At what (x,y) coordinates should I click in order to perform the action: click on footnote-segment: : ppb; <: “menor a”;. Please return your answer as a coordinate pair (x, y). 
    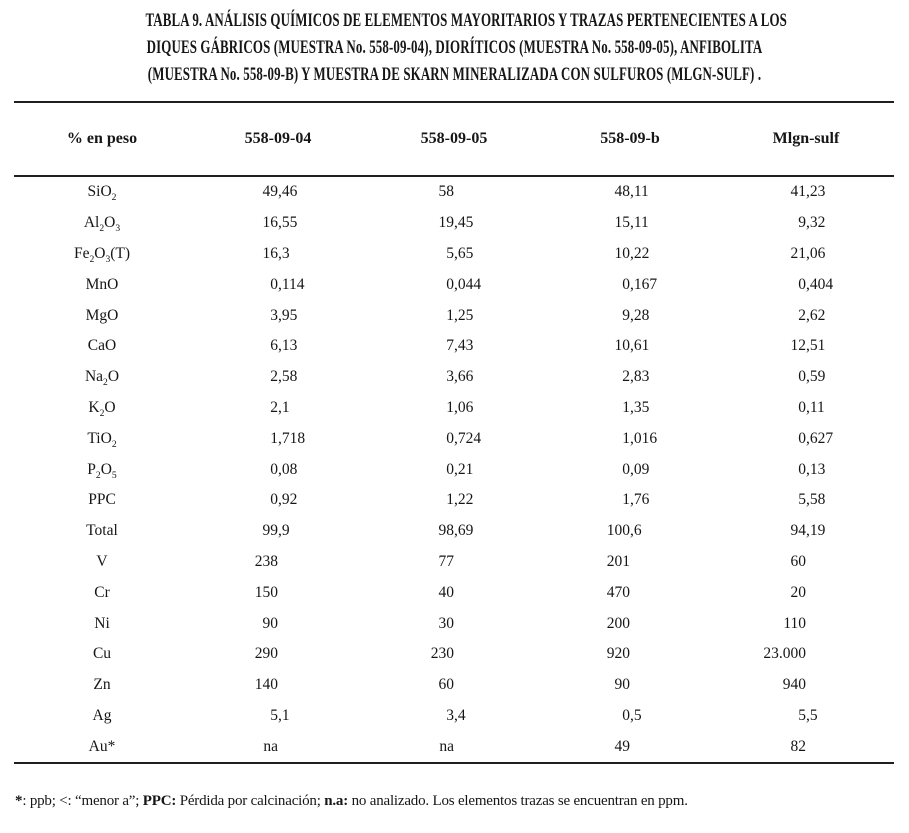
    Looking at the image, I should click on (82, 801).